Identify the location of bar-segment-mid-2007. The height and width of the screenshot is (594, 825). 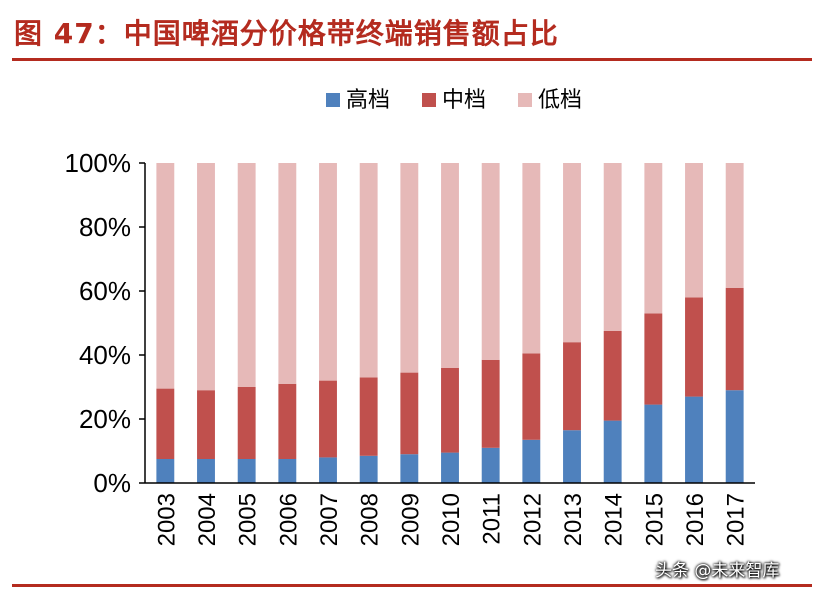
(328, 419).